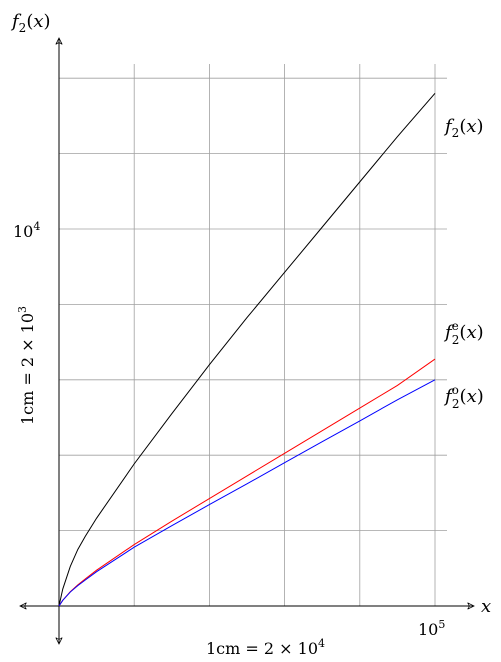 The image size is (501, 662). Describe the element at coordinates (463, 128) in the screenshot. I see `series-label-f2-x-: f2(x)` at that location.